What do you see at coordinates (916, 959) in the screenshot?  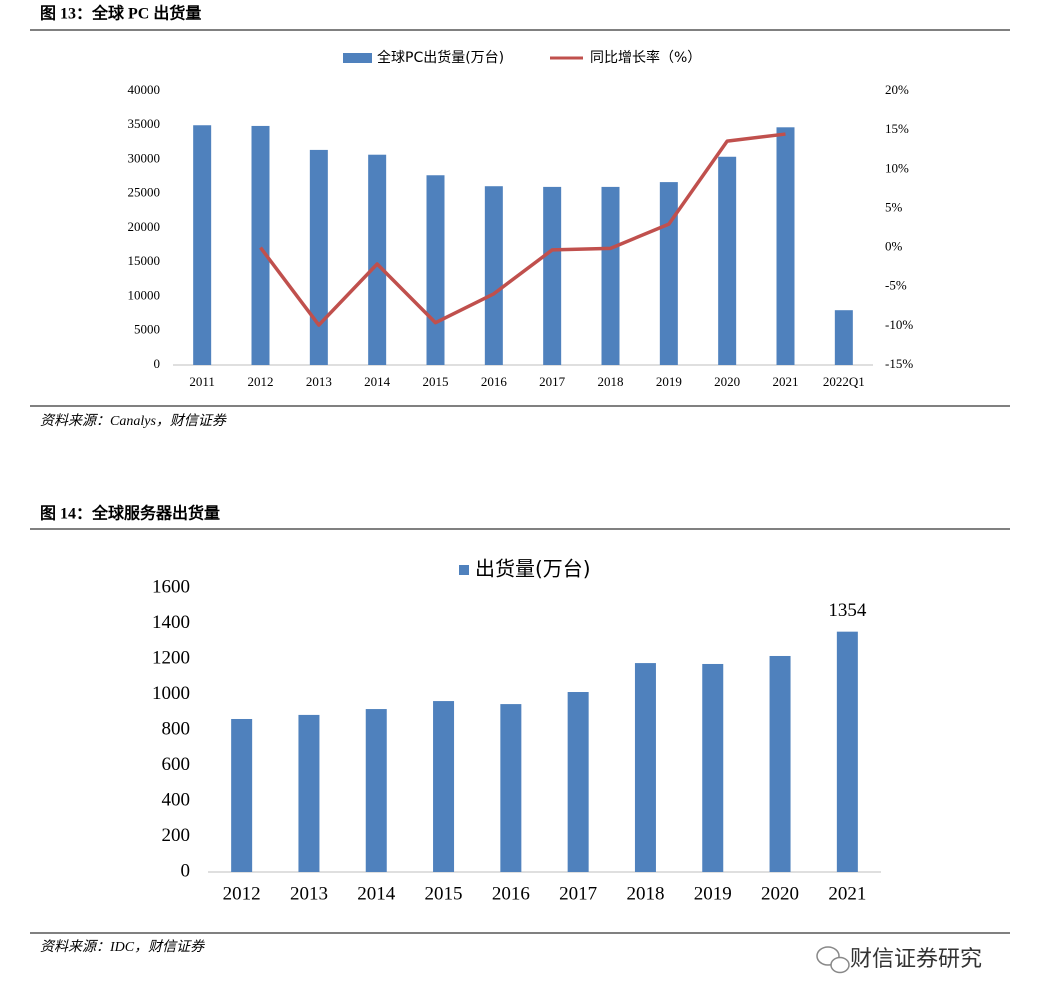 I see `watermark: 财信证券研究` at bounding box center [916, 959].